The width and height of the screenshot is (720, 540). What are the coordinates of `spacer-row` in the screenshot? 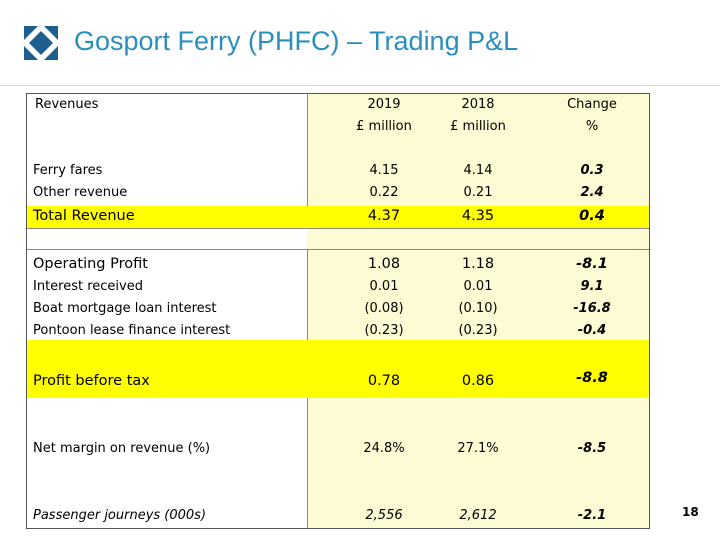 It's located at (338, 239).